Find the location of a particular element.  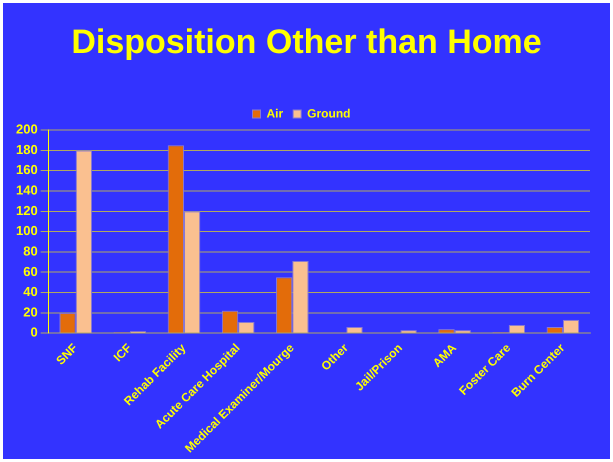

legend-label: Air is located at coordinates (275, 113).